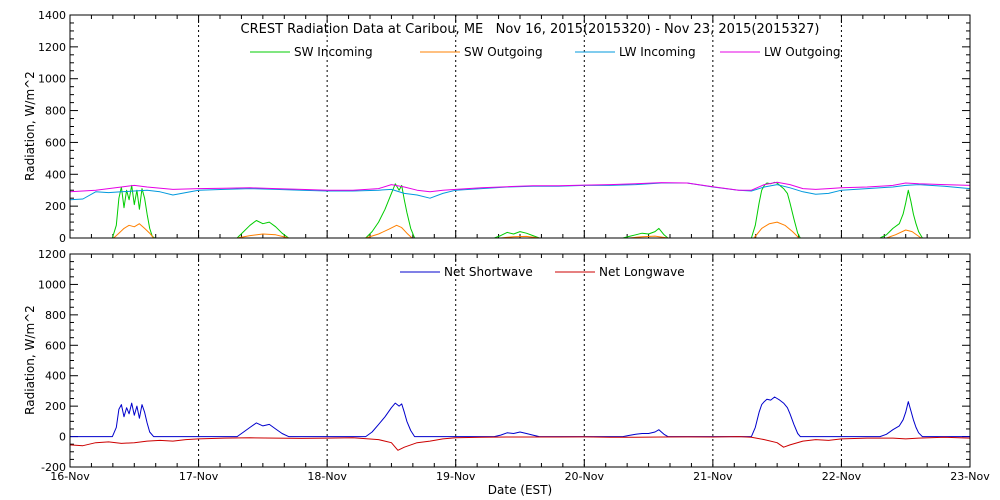  What do you see at coordinates (52, 361) in the screenshot?
I see `bottom-panel-y-tick-labels: -200 0 200 400 600 800 1000 1200` at bounding box center [52, 361].